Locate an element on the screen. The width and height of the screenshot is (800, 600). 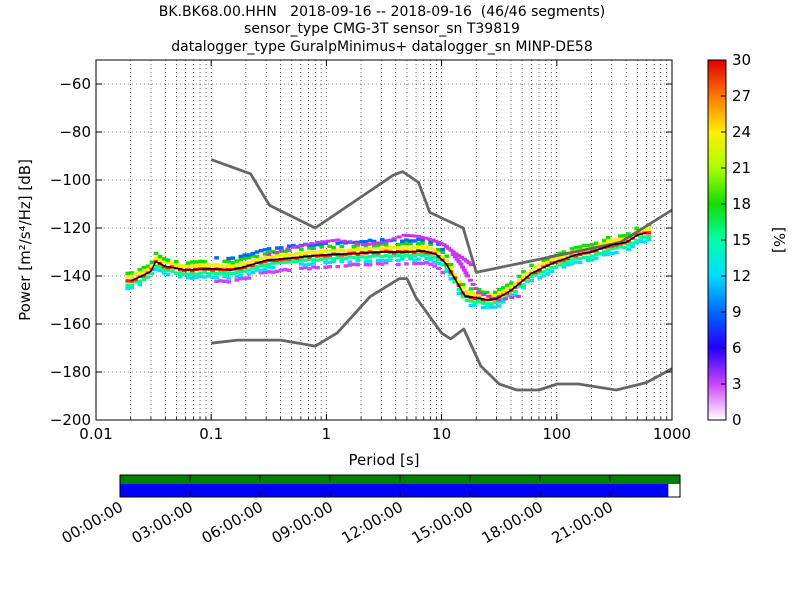
colorbar-tick-label: 0 is located at coordinates (737, 420).